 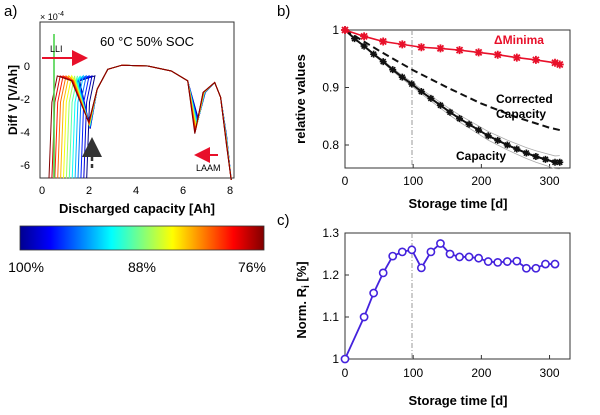 What do you see at coordinates (481, 181) in the screenshot?
I see `panel-b-xtick: 200` at bounding box center [481, 181].